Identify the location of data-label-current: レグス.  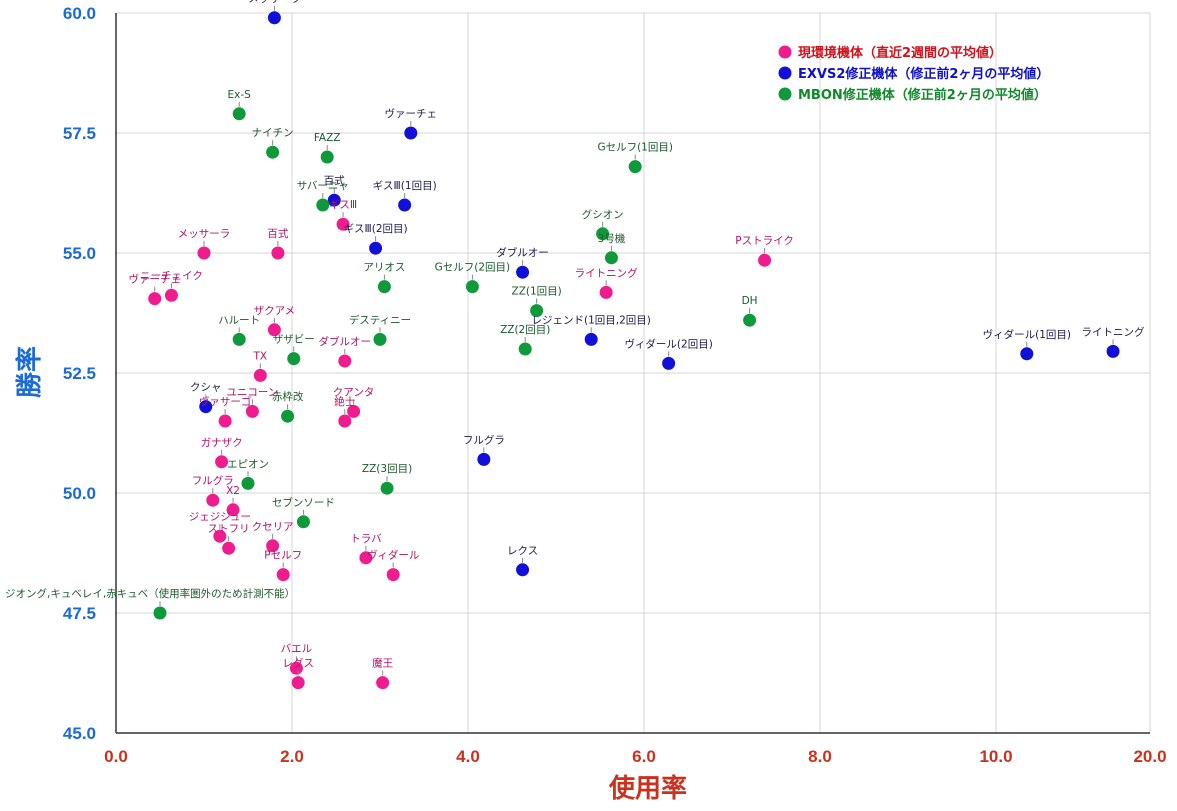
(298, 663).